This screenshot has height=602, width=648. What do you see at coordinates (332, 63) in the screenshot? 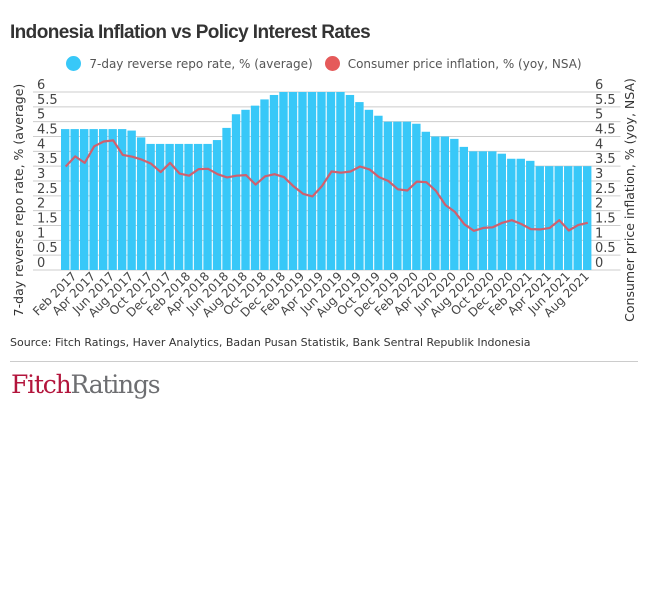
I see `legend-swatch-cpi` at bounding box center [332, 63].